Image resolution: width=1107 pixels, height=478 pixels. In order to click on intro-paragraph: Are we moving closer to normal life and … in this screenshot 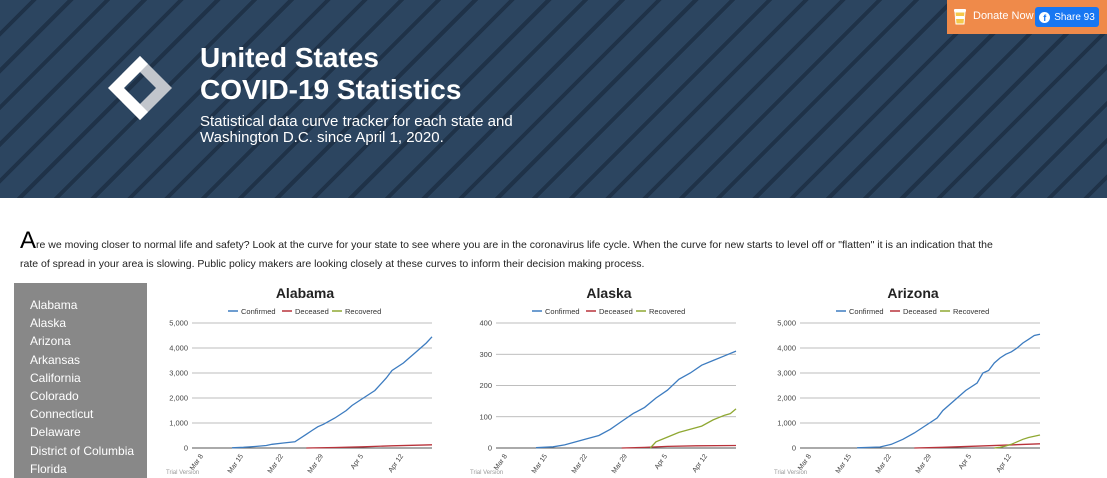, I will do `click(510, 251)`.